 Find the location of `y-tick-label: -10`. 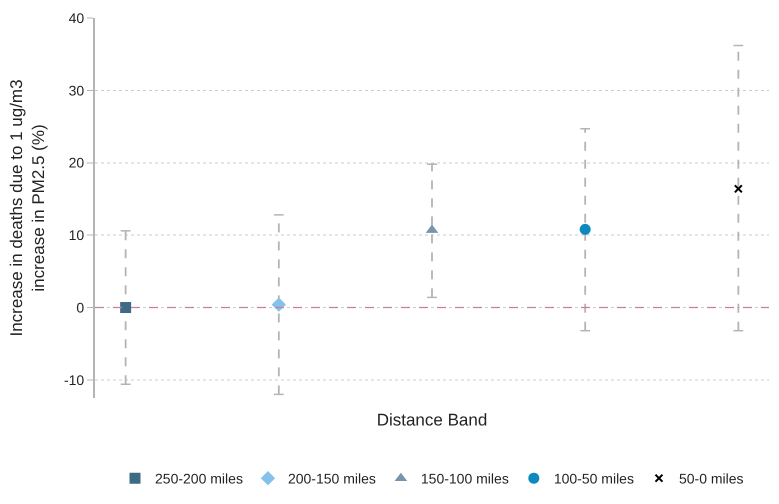

y-tick-label: -10 is located at coordinates (74, 380).